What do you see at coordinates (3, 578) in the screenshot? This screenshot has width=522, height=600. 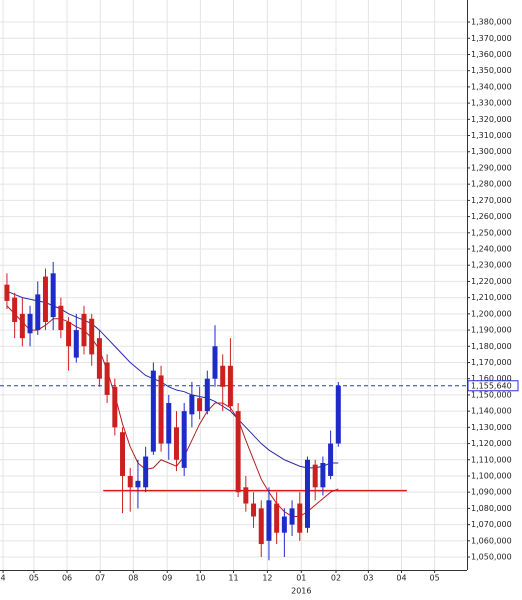 I see `x-tick-label: 4` at bounding box center [3, 578].